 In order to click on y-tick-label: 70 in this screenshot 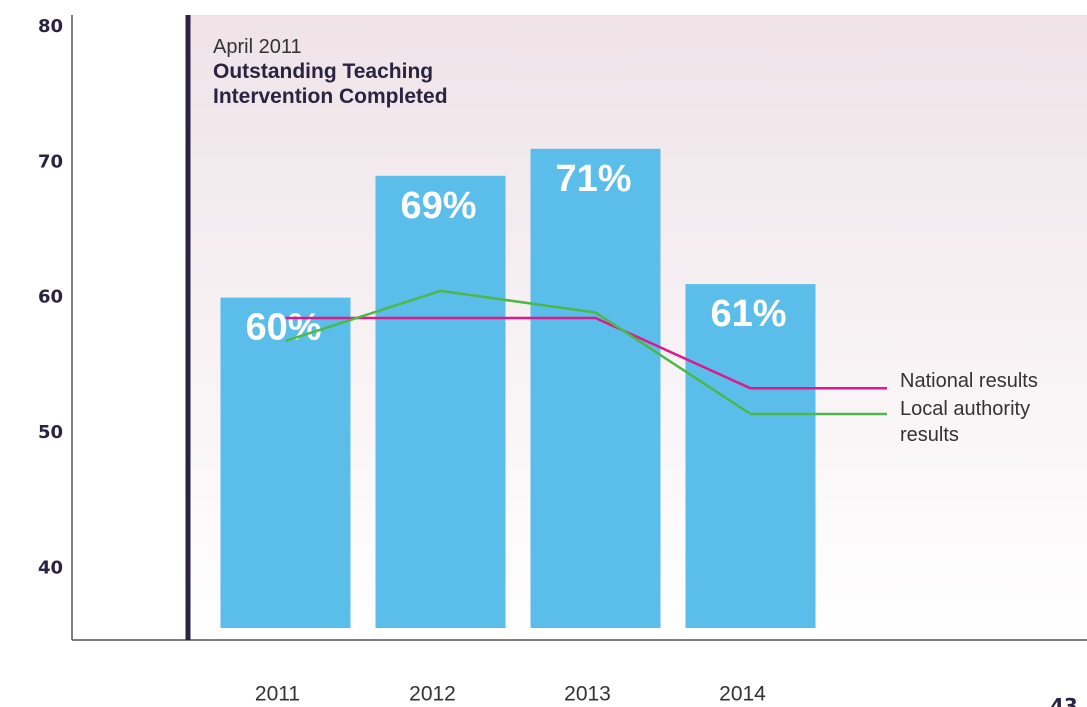, I will do `click(50, 161)`.